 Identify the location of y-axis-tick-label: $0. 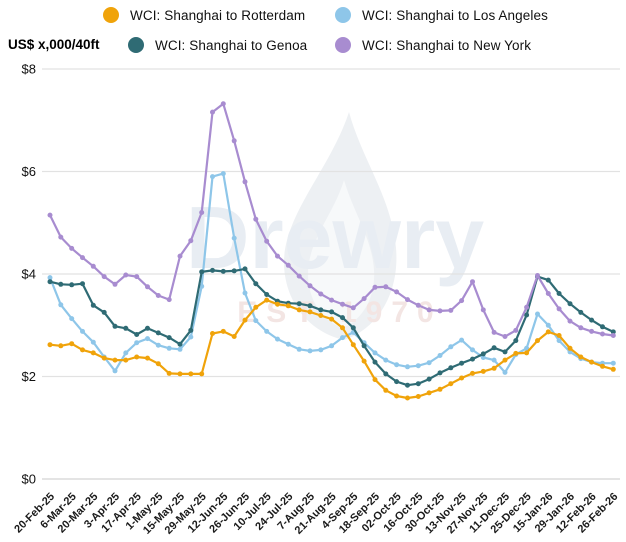
(29, 479).